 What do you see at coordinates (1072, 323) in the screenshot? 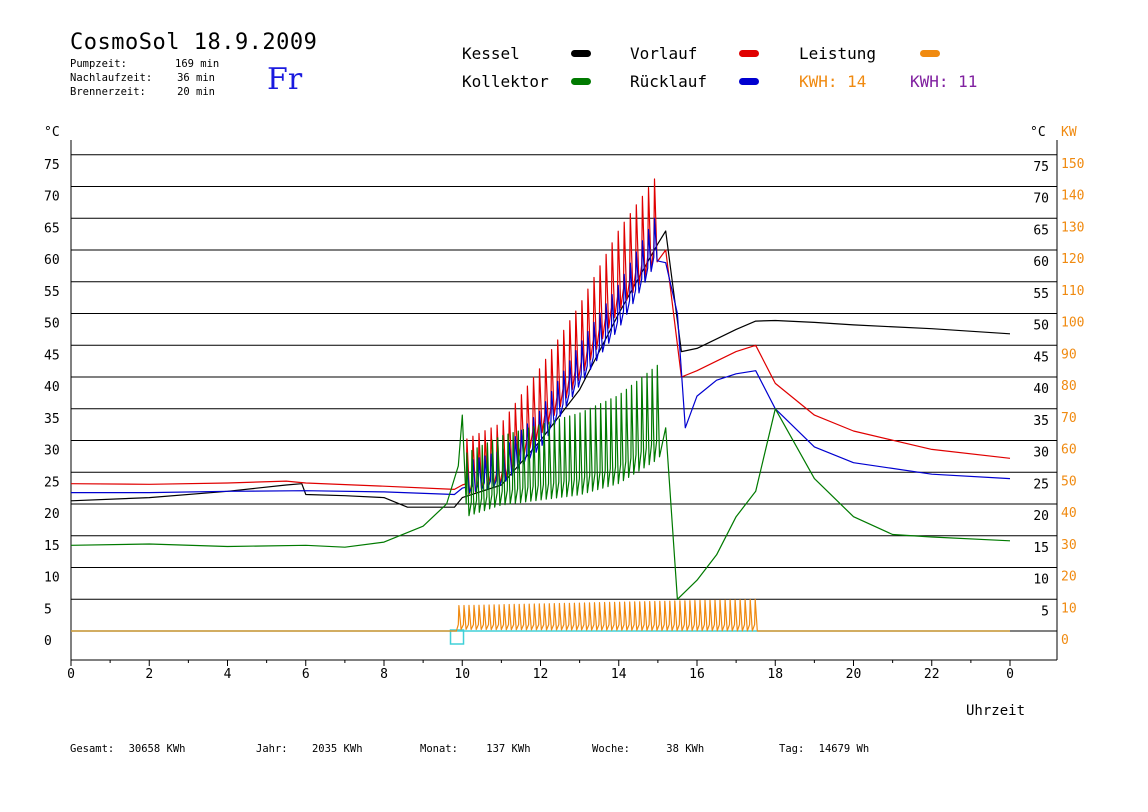
I see `kw-tick-100: 100` at bounding box center [1072, 323].